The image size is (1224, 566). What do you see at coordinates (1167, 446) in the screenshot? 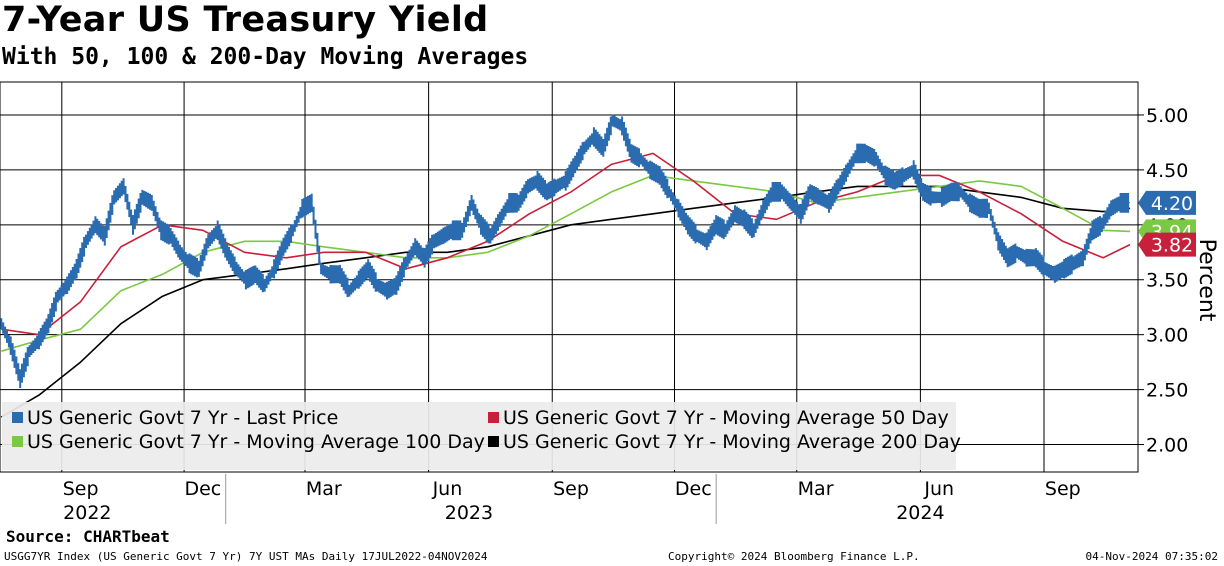
I see `y-tick-label: 2.00` at bounding box center [1167, 446].